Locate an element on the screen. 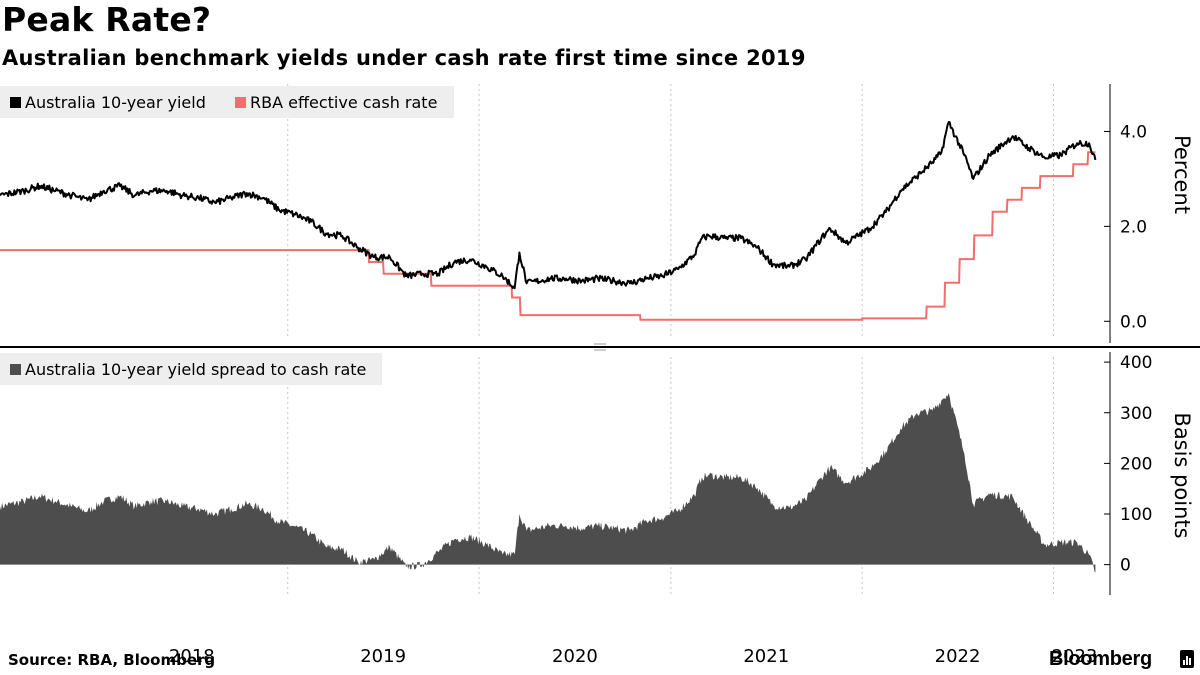  x-tick-label: 2018 is located at coordinates (192, 656).